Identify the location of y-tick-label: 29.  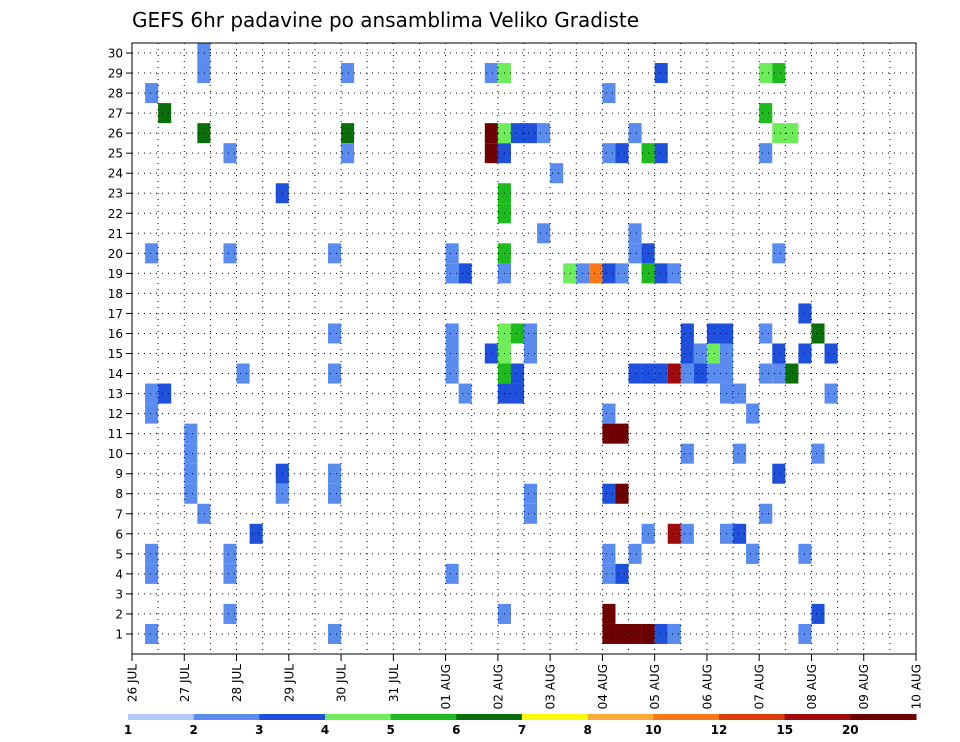
(115, 74).